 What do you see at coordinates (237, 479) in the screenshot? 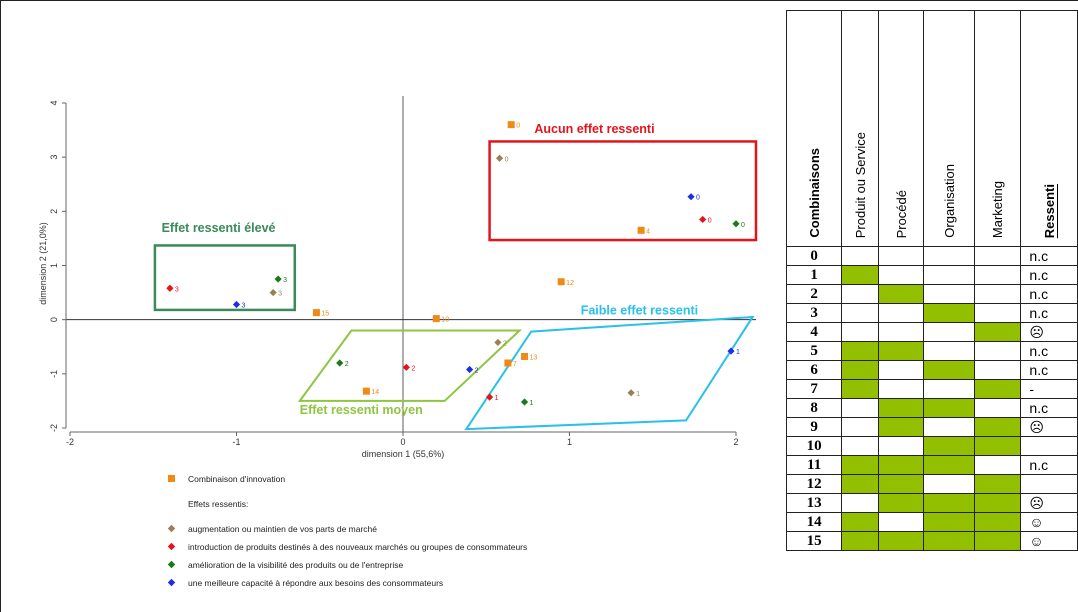
I see `legend-label: Combinaison d'innovation` at bounding box center [237, 479].